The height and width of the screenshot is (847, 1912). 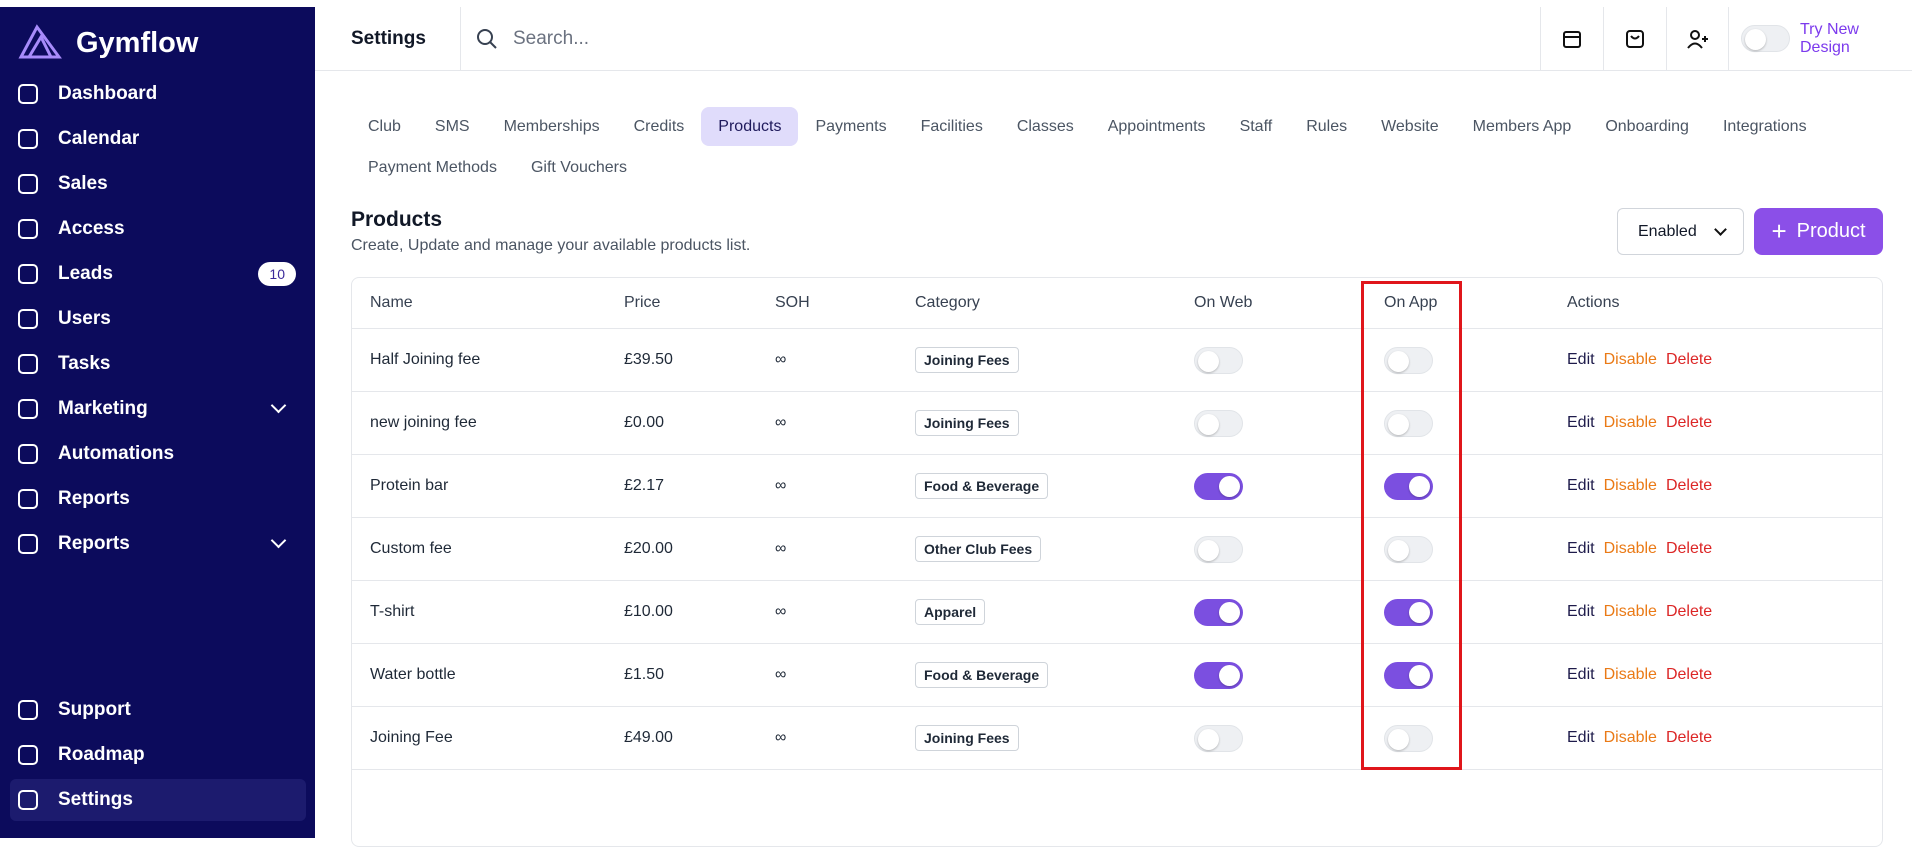 What do you see at coordinates (1764, 126) in the screenshot?
I see `tab: Integrations` at bounding box center [1764, 126].